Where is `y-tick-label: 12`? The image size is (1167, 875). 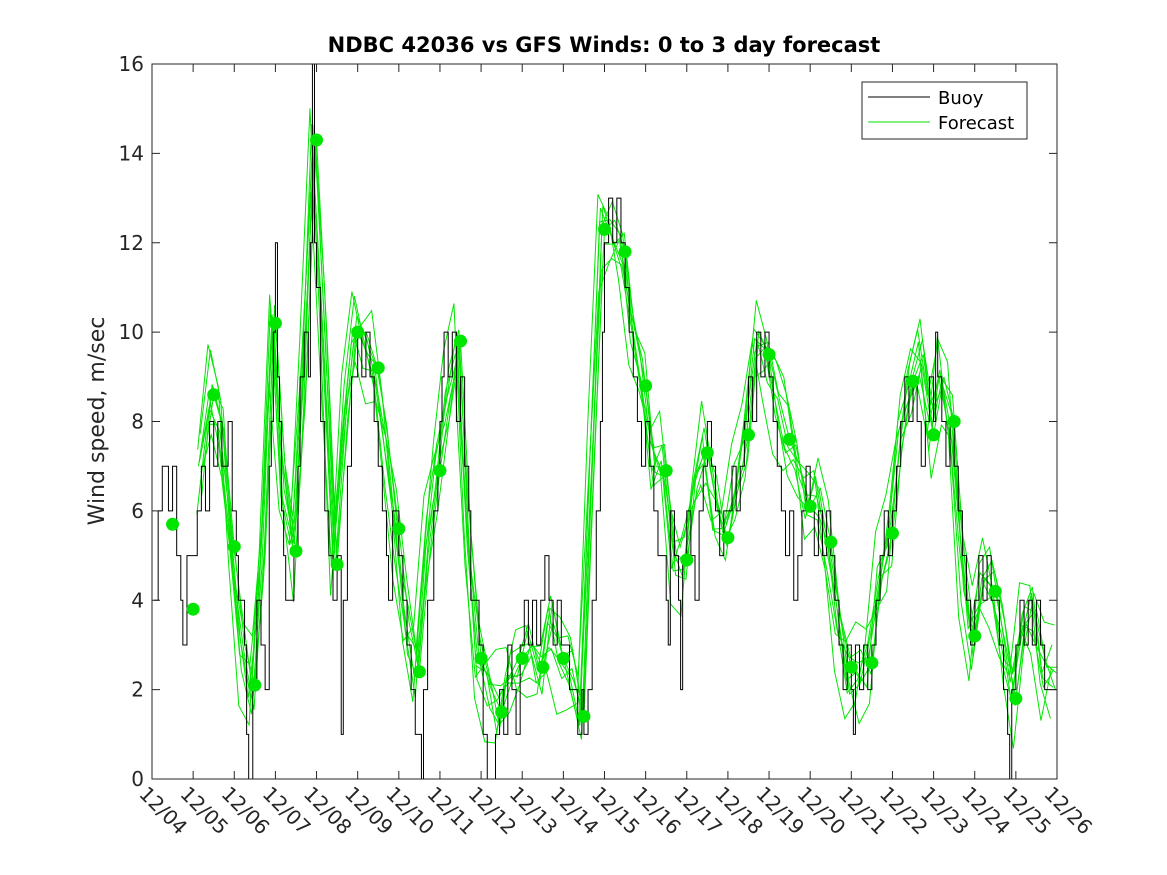
y-tick-label: 12 is located at coordinates (131, 243).